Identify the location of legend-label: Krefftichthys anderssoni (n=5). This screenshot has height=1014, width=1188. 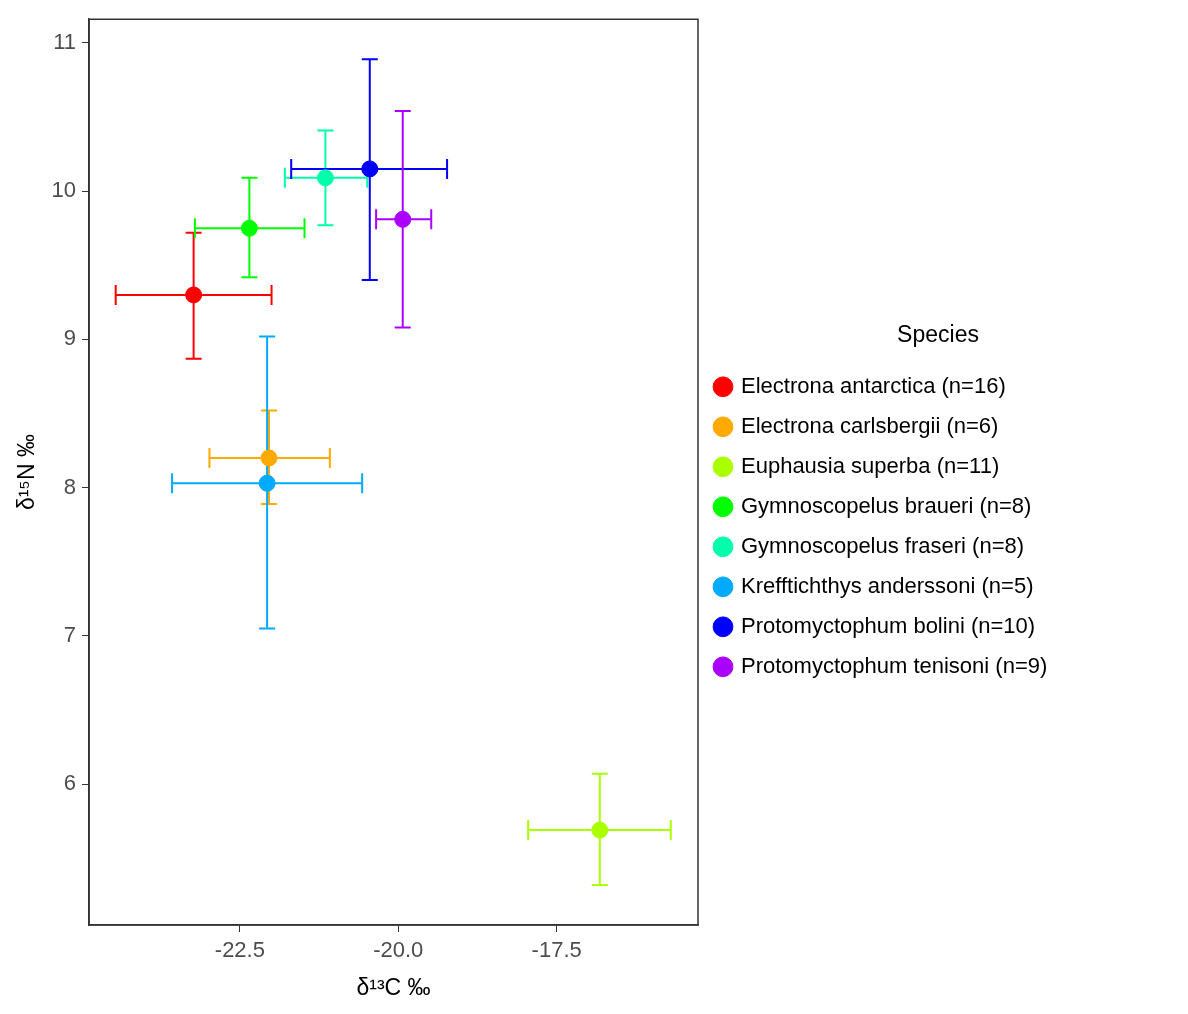
(887, 585).